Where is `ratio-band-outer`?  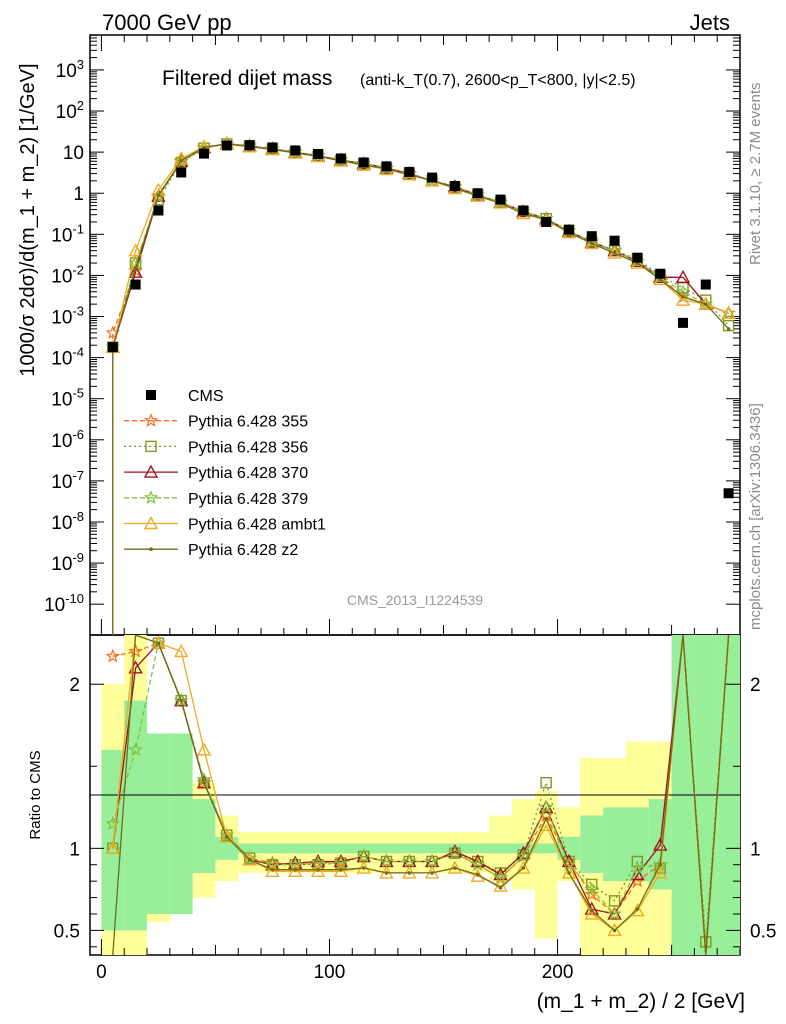
ratio-band-outer is located at coordinates (546, 864).